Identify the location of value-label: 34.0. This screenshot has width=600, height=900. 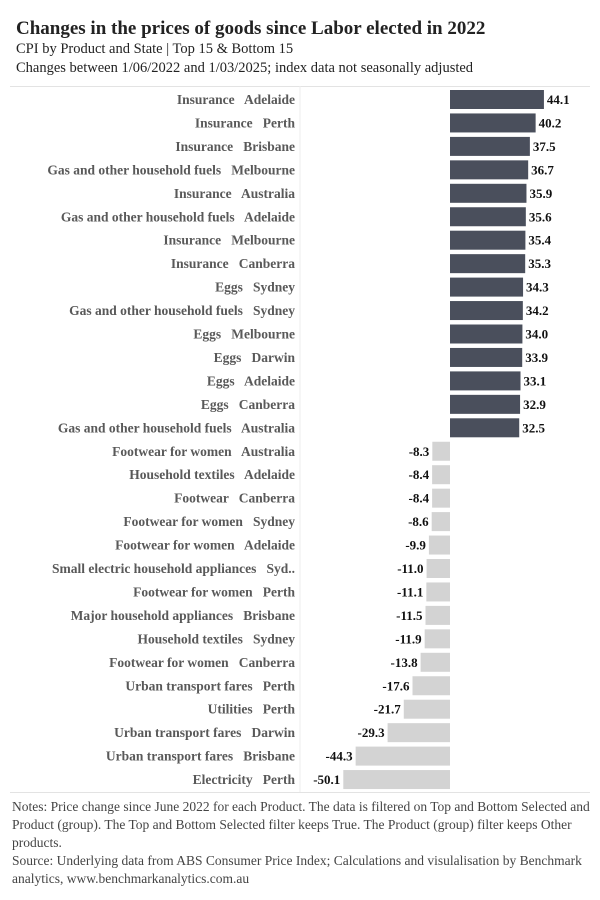
(536, 334).